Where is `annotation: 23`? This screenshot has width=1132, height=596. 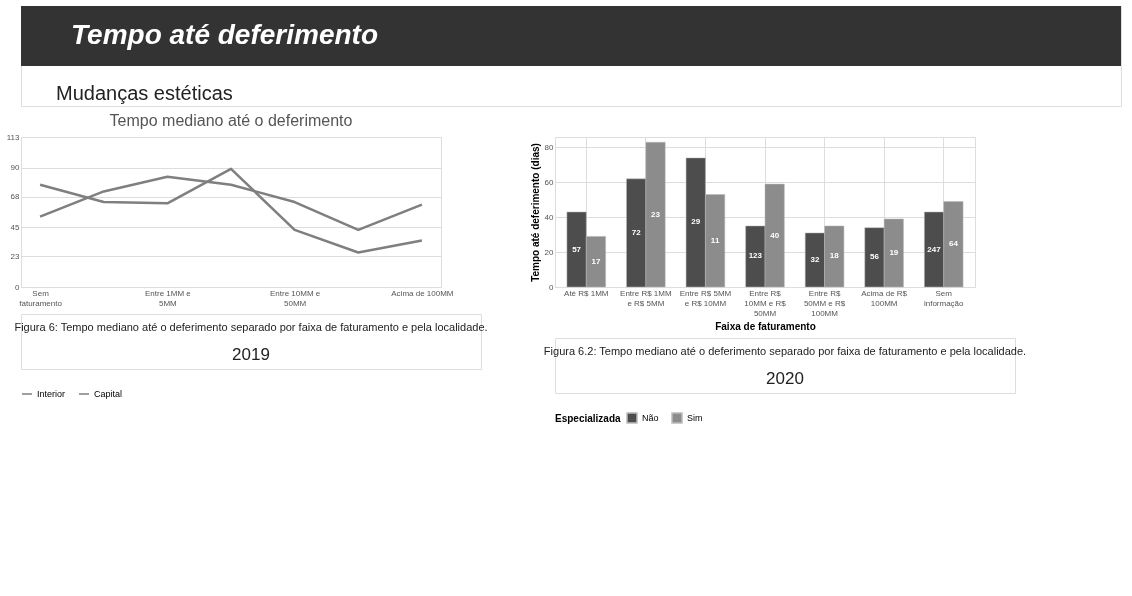
annotation: 23 is located at coordinates (656, 214).